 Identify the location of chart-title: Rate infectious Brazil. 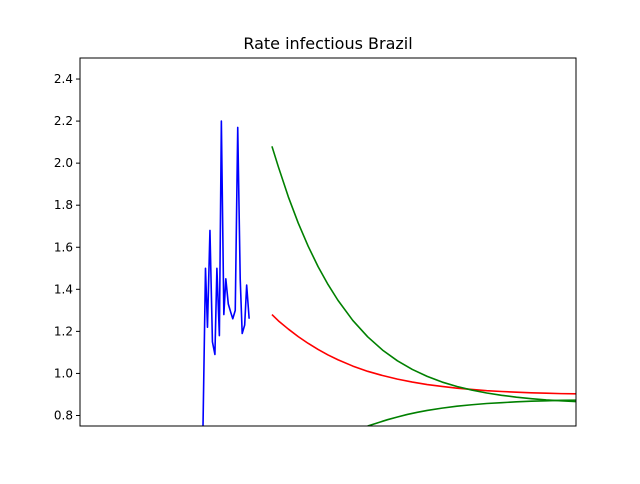
(327, 43).